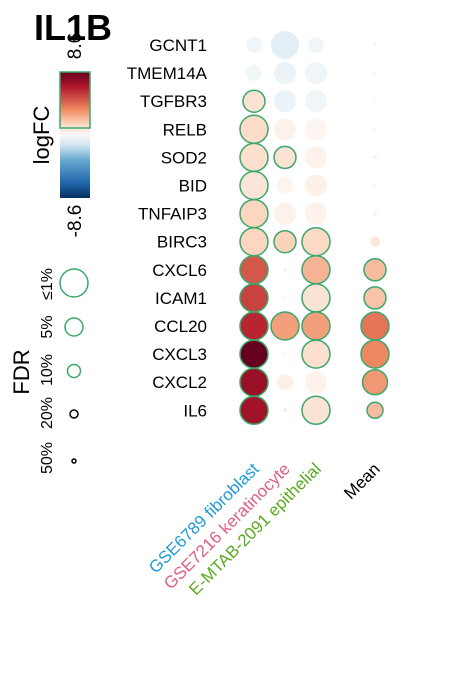 This screenshot has width=450, height=690. I want to click on fdr-level-label: 5%, so click(47, 326).